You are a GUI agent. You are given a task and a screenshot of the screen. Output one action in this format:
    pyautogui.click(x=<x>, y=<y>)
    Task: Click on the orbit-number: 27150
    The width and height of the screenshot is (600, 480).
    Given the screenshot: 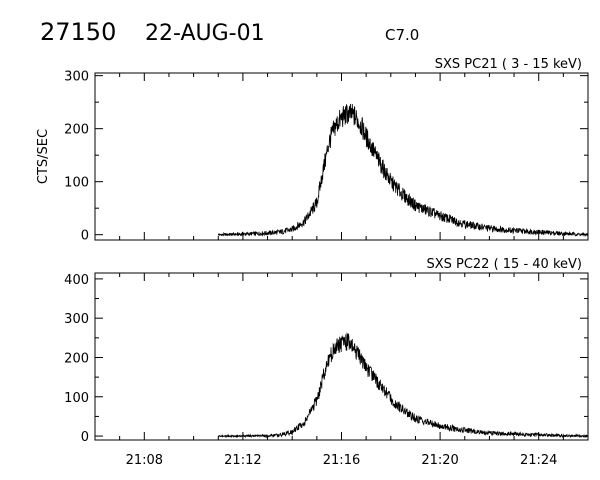 What is the action you would take?
    pyautogui.click(x=78, y=32)
    